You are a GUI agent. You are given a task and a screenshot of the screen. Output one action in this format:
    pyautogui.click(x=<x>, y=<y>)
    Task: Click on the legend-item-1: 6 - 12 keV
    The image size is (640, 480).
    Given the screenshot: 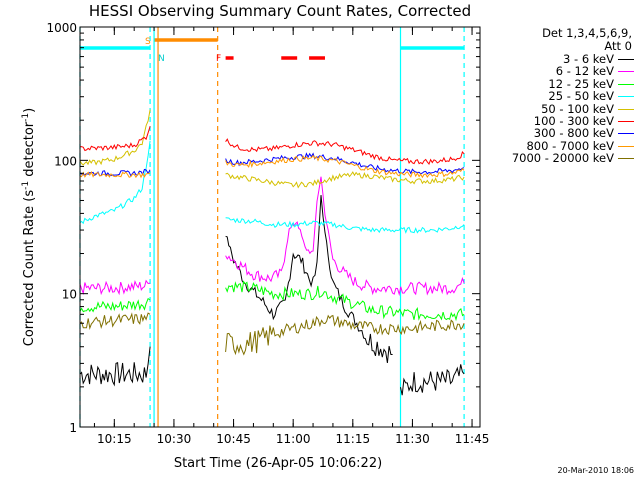 What is the action you would take?
    pyautogui.click(x=555, y=71)
    